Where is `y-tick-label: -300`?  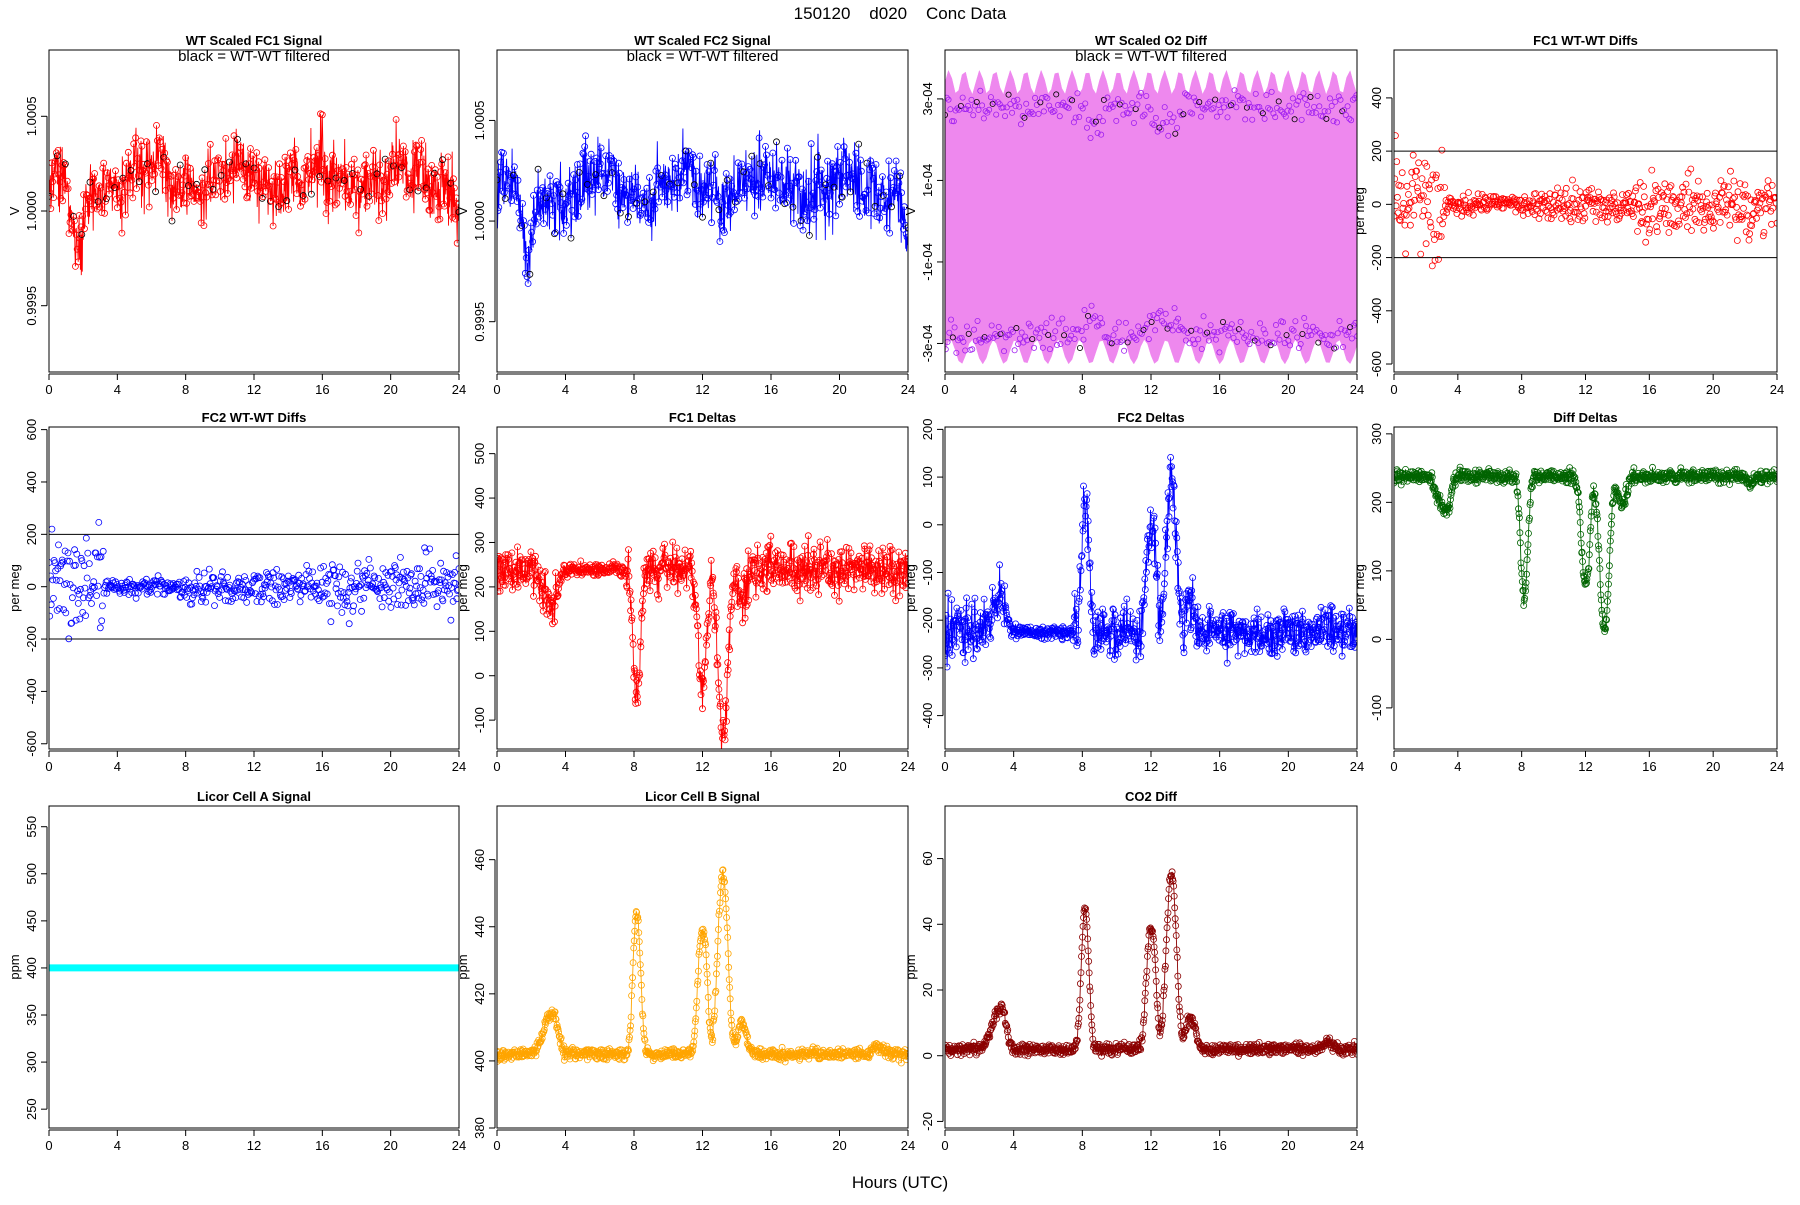 y-tick-label: -300 is located at coordinates (927, 668).